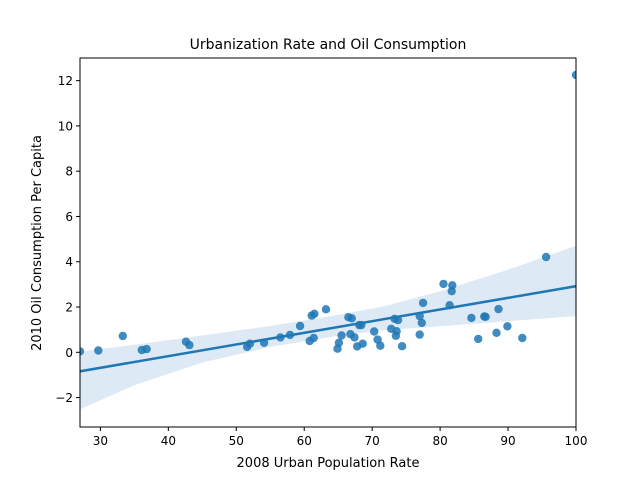 The width and height of the screenshot is (640, 480). I want to click on y-axis-label: 2010 Oil Consumption Per Capita, so click(37, 243).